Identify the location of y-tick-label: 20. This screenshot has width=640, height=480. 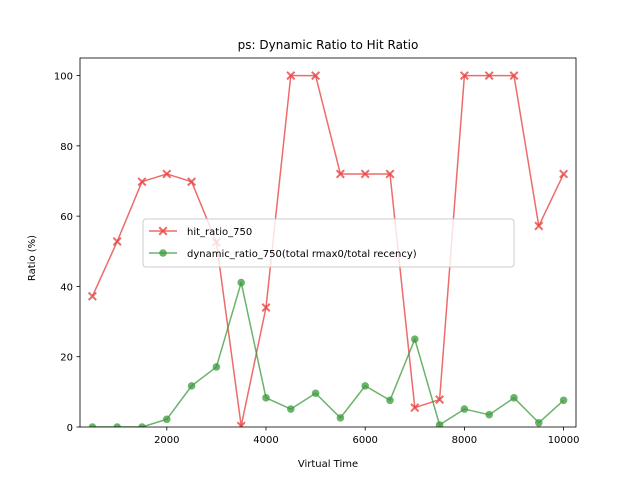
(66, 358).